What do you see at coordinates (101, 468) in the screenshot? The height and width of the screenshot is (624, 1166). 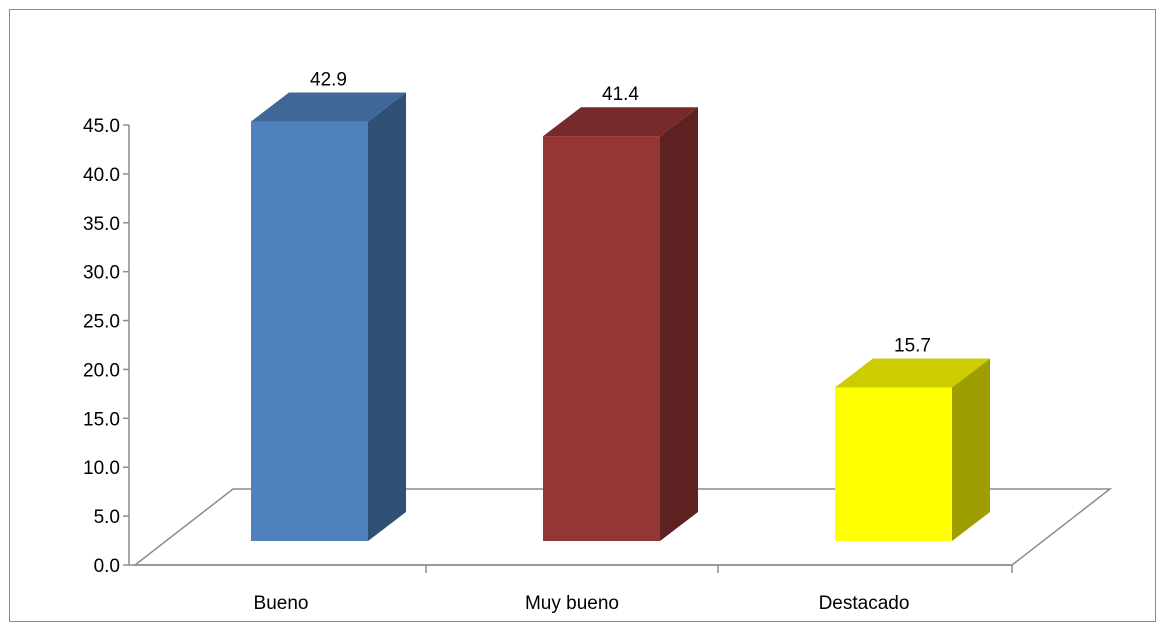 I see `y-tick-label: 10.0` at bounding box center [101, 468].